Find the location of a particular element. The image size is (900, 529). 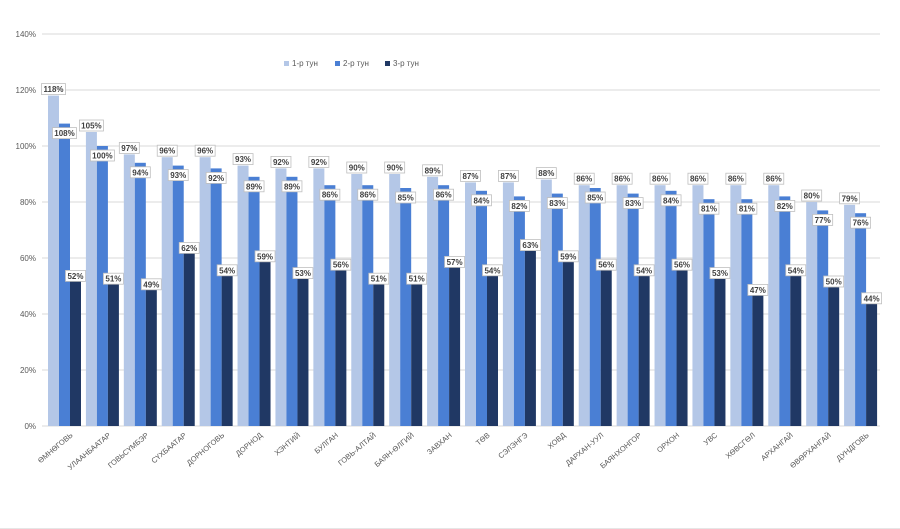

data-label: 77% is located at coordinates (823, 220).